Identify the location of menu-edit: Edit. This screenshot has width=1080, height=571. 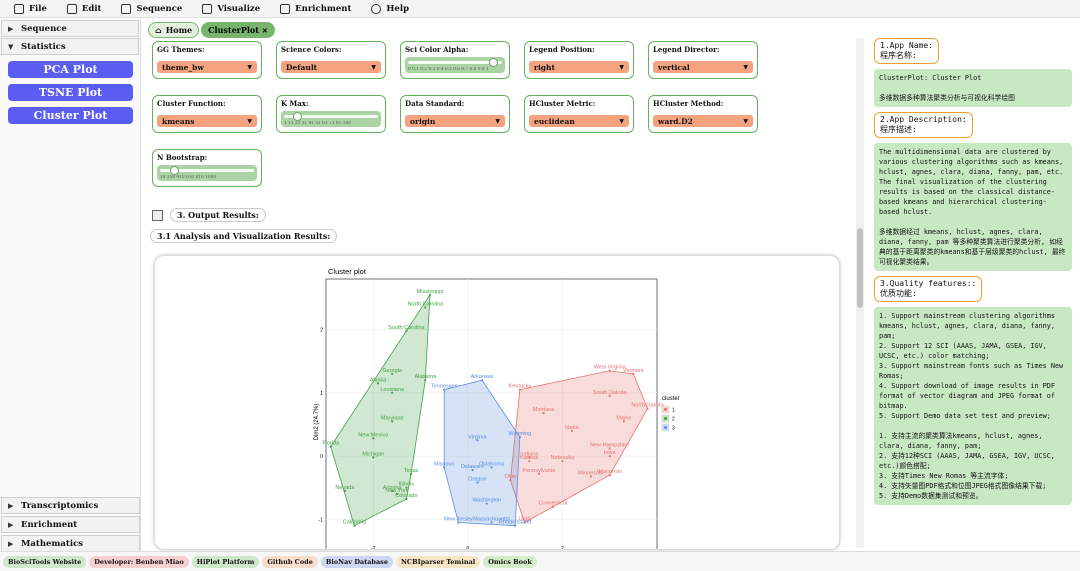
(83, 8).